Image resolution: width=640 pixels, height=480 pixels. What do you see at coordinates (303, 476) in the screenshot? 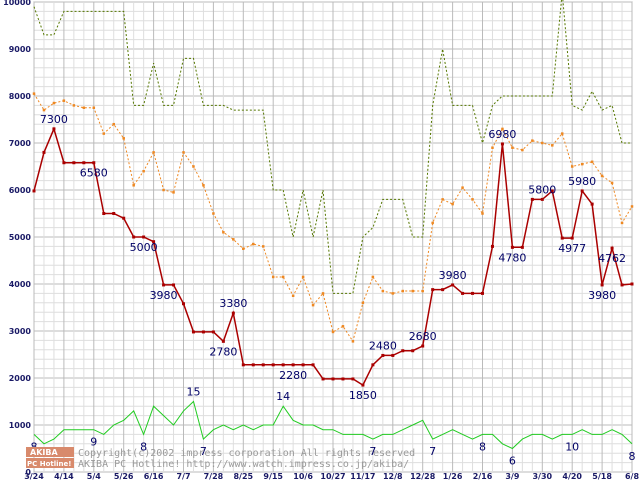
I see `x-tick-label: 10/6` at bounding box center [303, 476].